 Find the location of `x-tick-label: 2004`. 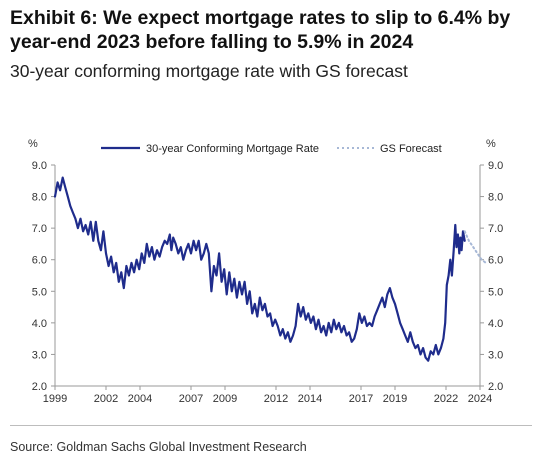

x-tick-label: 2004 is located at coordinates (140, 399).